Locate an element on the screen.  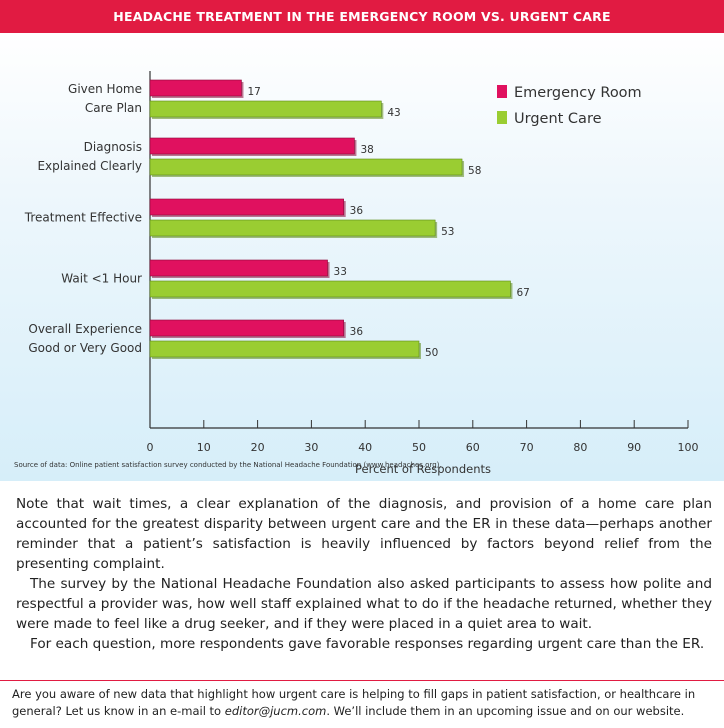
legend-label: Emergency Room is located at coordinates (578, 93).